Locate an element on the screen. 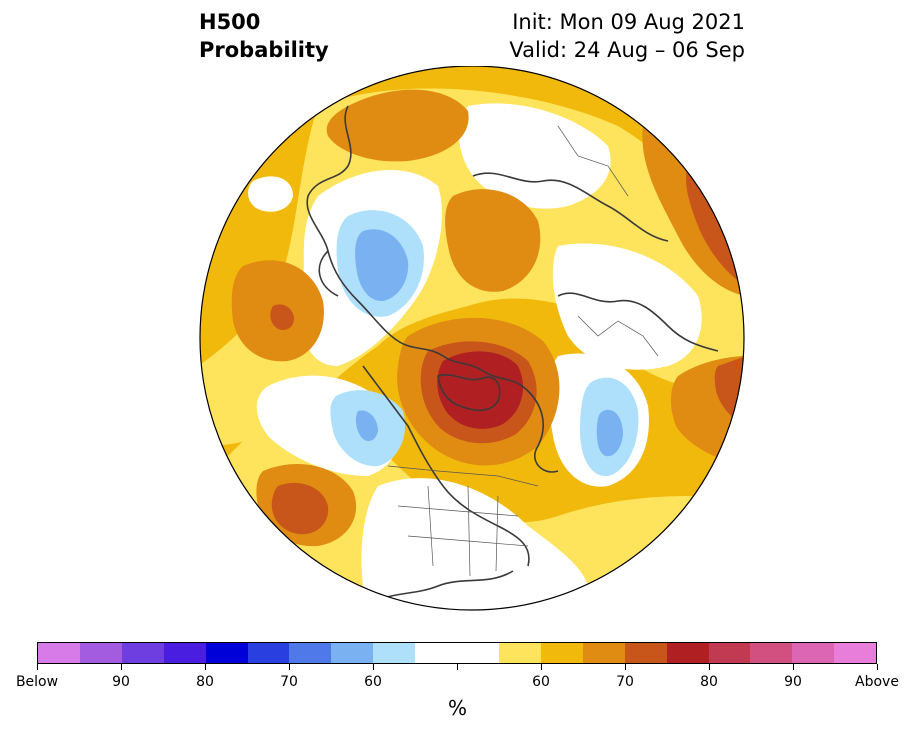  init-date: Init: Mon 09 Aug 2021 is located at coordinates (628, 22).